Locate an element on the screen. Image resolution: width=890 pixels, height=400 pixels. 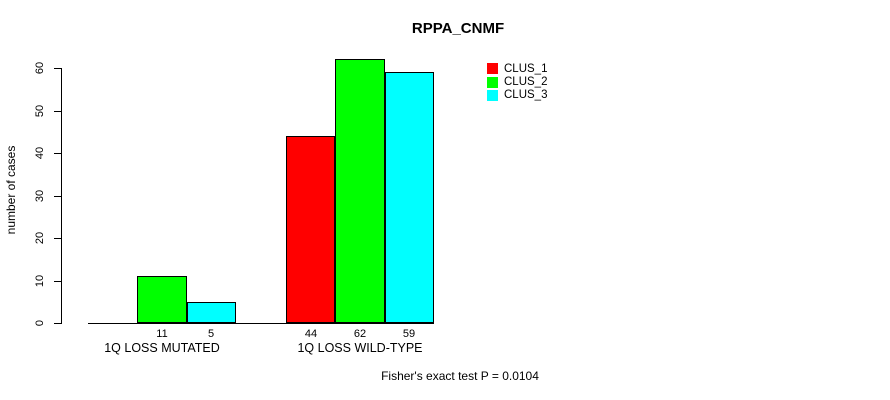
bar-value-label: 59 is located at coordinates (409, 334).